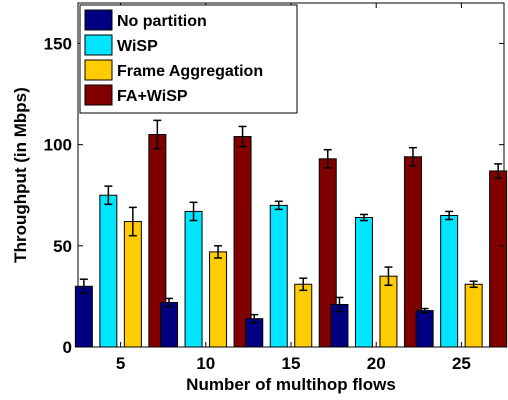 This screenshot has width=508, height=400. I want to click on y-tick-label: 0, so click(67, 347).